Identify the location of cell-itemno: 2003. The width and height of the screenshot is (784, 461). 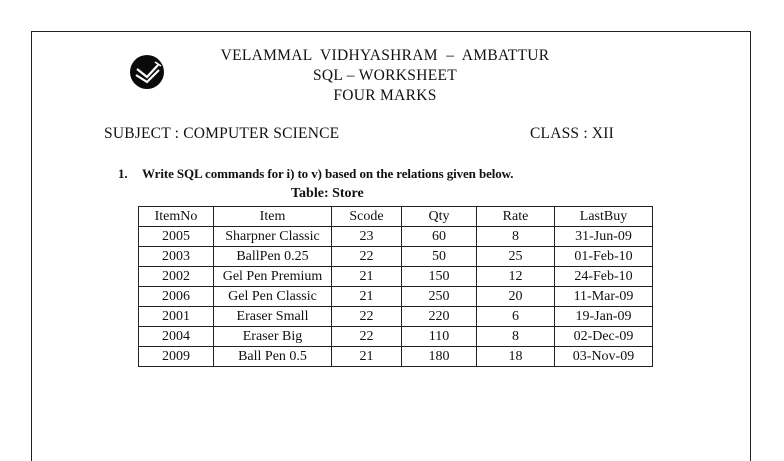
(176, 256).